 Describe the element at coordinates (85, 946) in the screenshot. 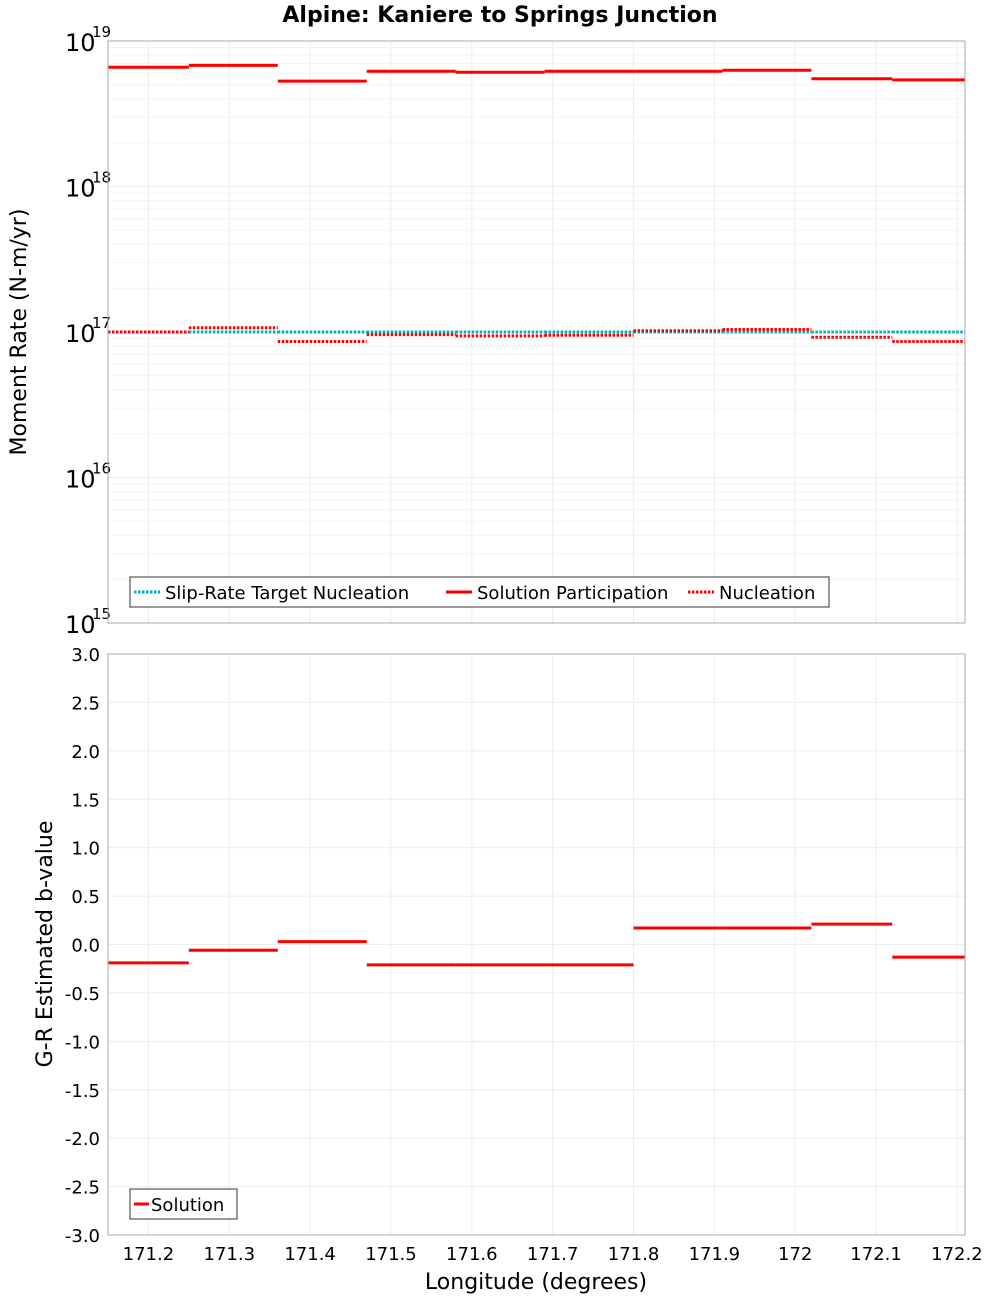

I see `y-tick-label: 0.0` at that location.